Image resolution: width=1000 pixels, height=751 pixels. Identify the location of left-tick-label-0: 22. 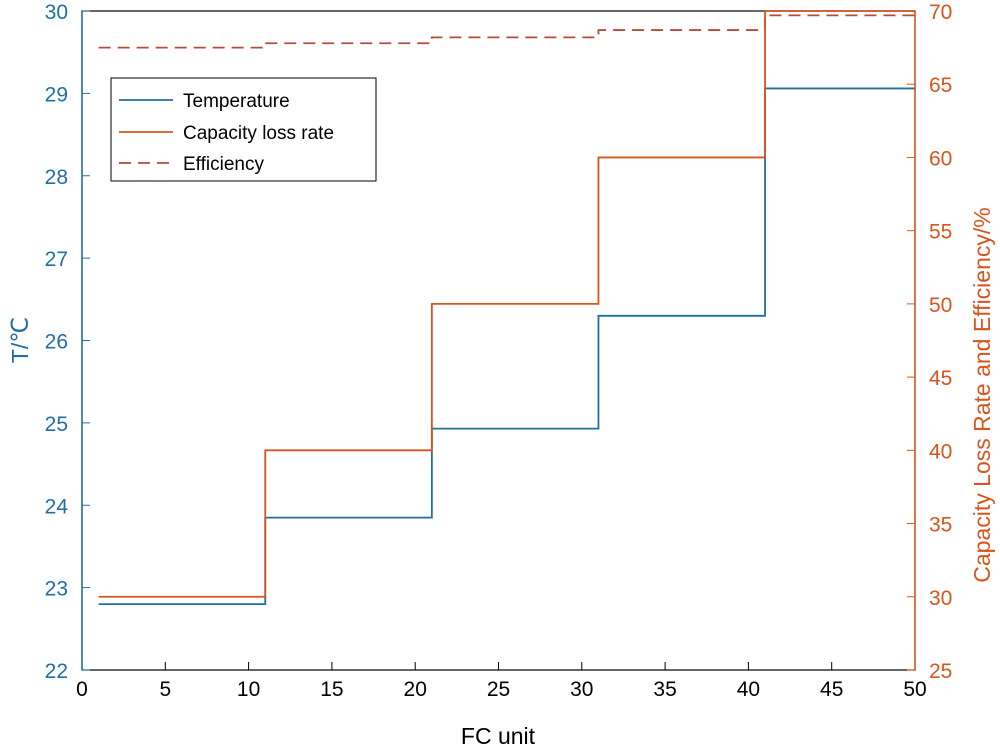
(56, 671).